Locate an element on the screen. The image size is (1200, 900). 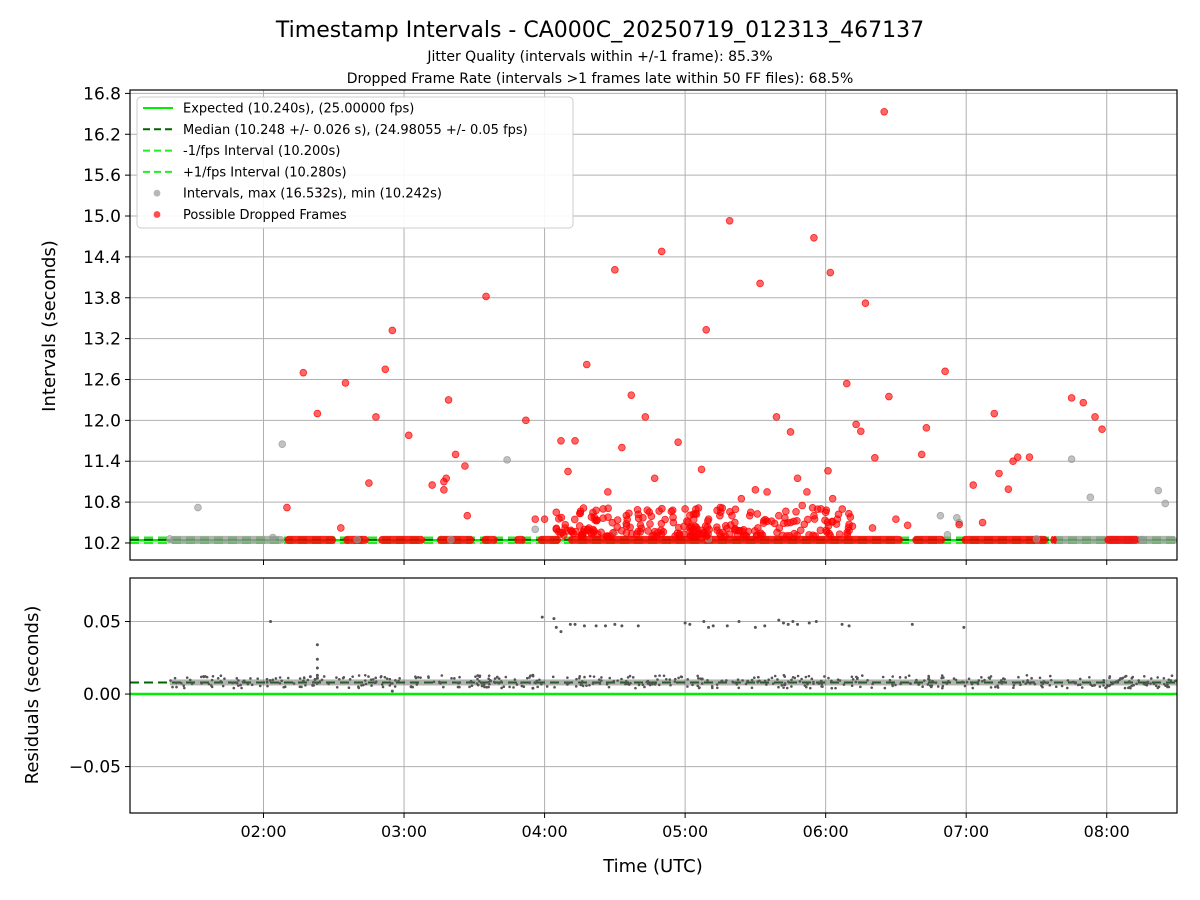
bottom-y-tick-label: 0.00 is located at coordinates (102, 695).